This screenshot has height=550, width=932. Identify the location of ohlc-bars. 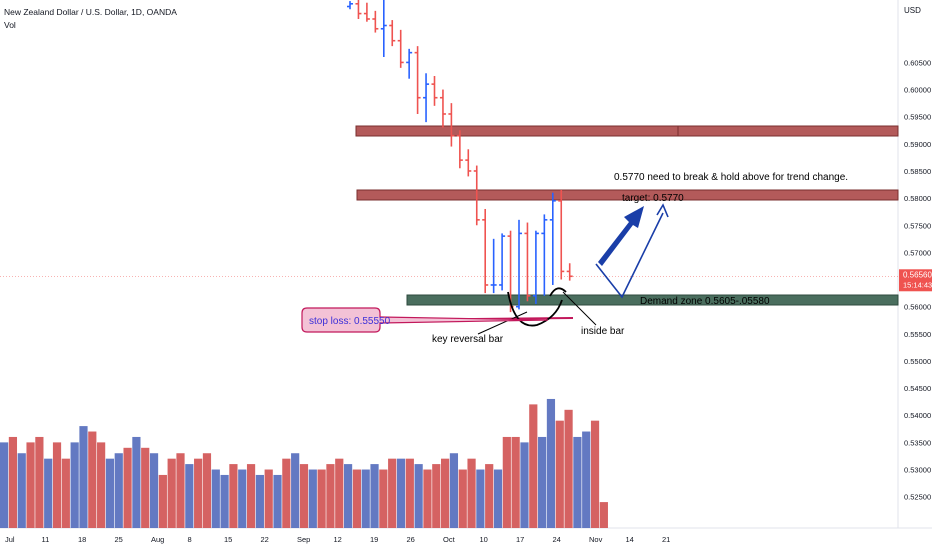
(460, 156).